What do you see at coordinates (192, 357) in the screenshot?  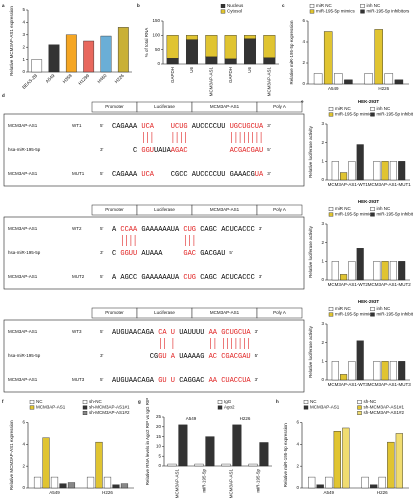 I see `sequence-segment: UAAAAG` at bounding box center [192, 357].